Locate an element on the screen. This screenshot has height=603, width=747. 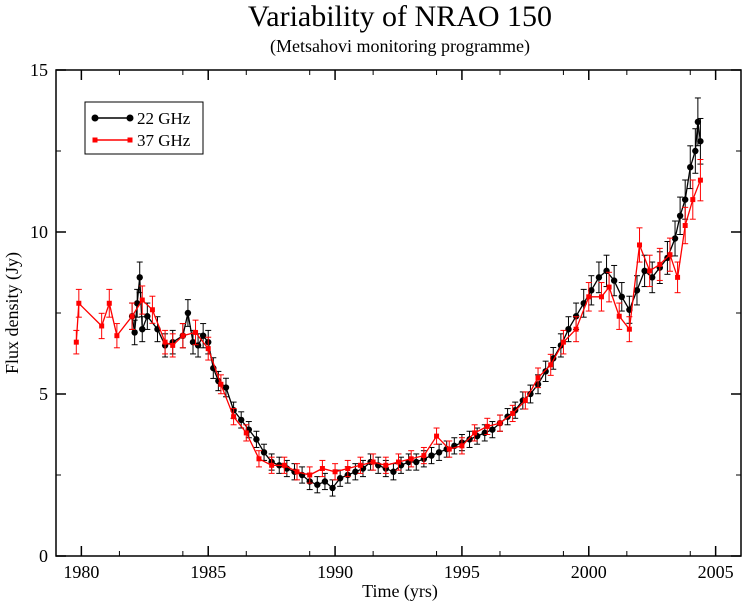
x-tick-label: 1980 is located at coordinates (81, 572).